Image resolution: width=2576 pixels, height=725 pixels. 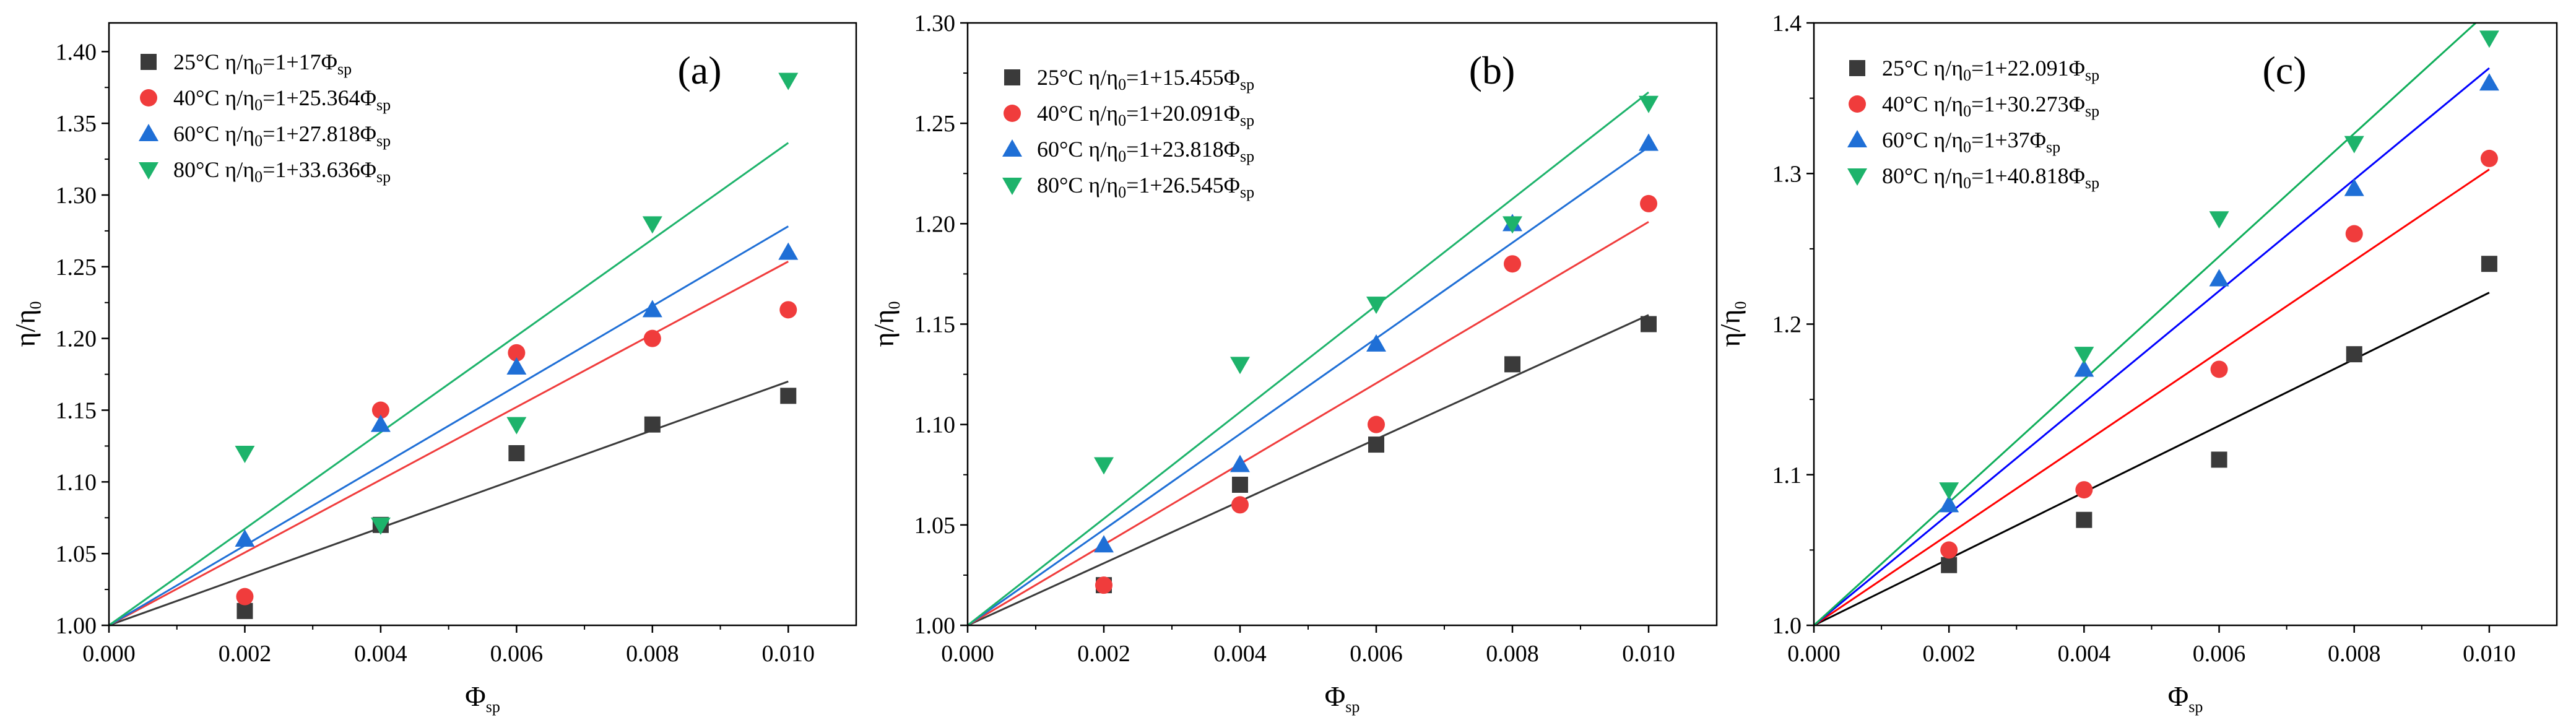 What do you see at coordinates (1145, 79) in the screenshot?
I see `legend-entry-0: 25°C η/η0=1+15.455Φsp` at bounding box center [1145, 79].